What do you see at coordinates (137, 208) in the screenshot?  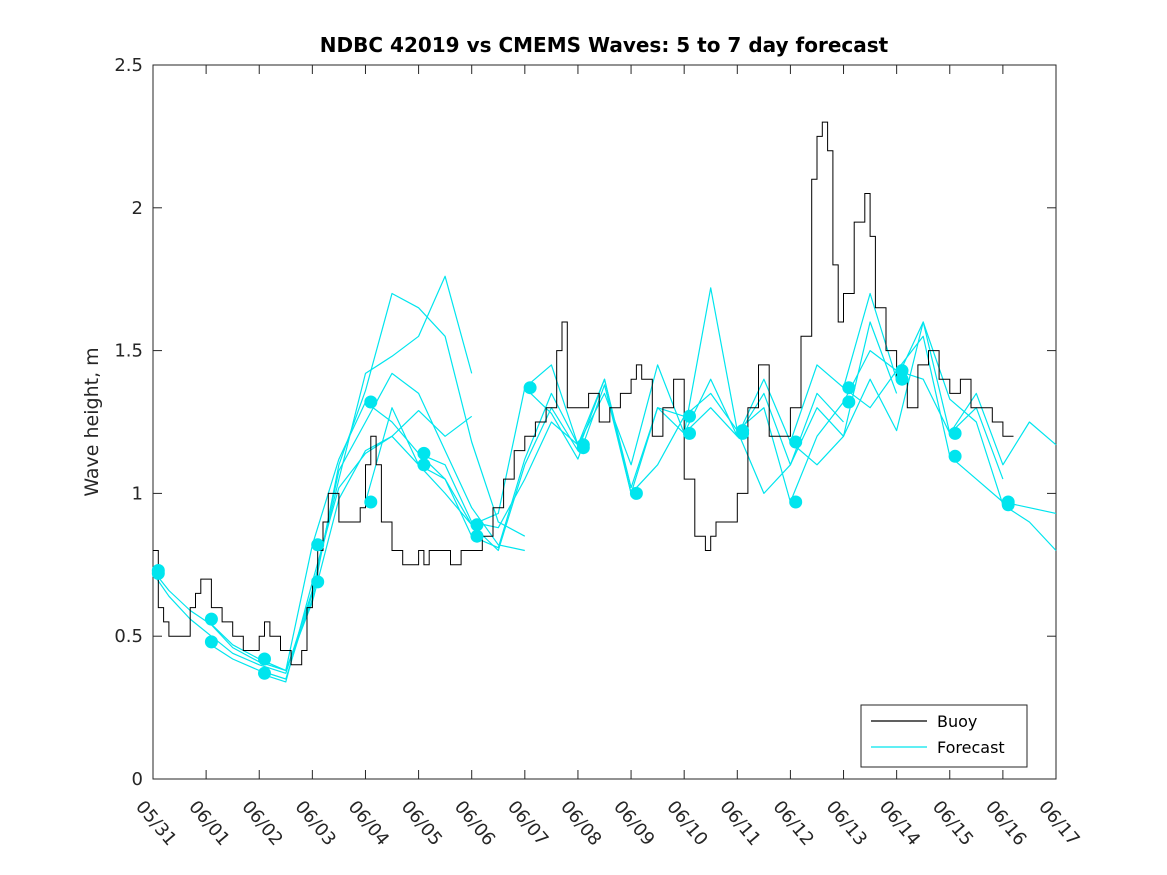 I see `y-tick-label: 2` at bounding box center [137, 208].